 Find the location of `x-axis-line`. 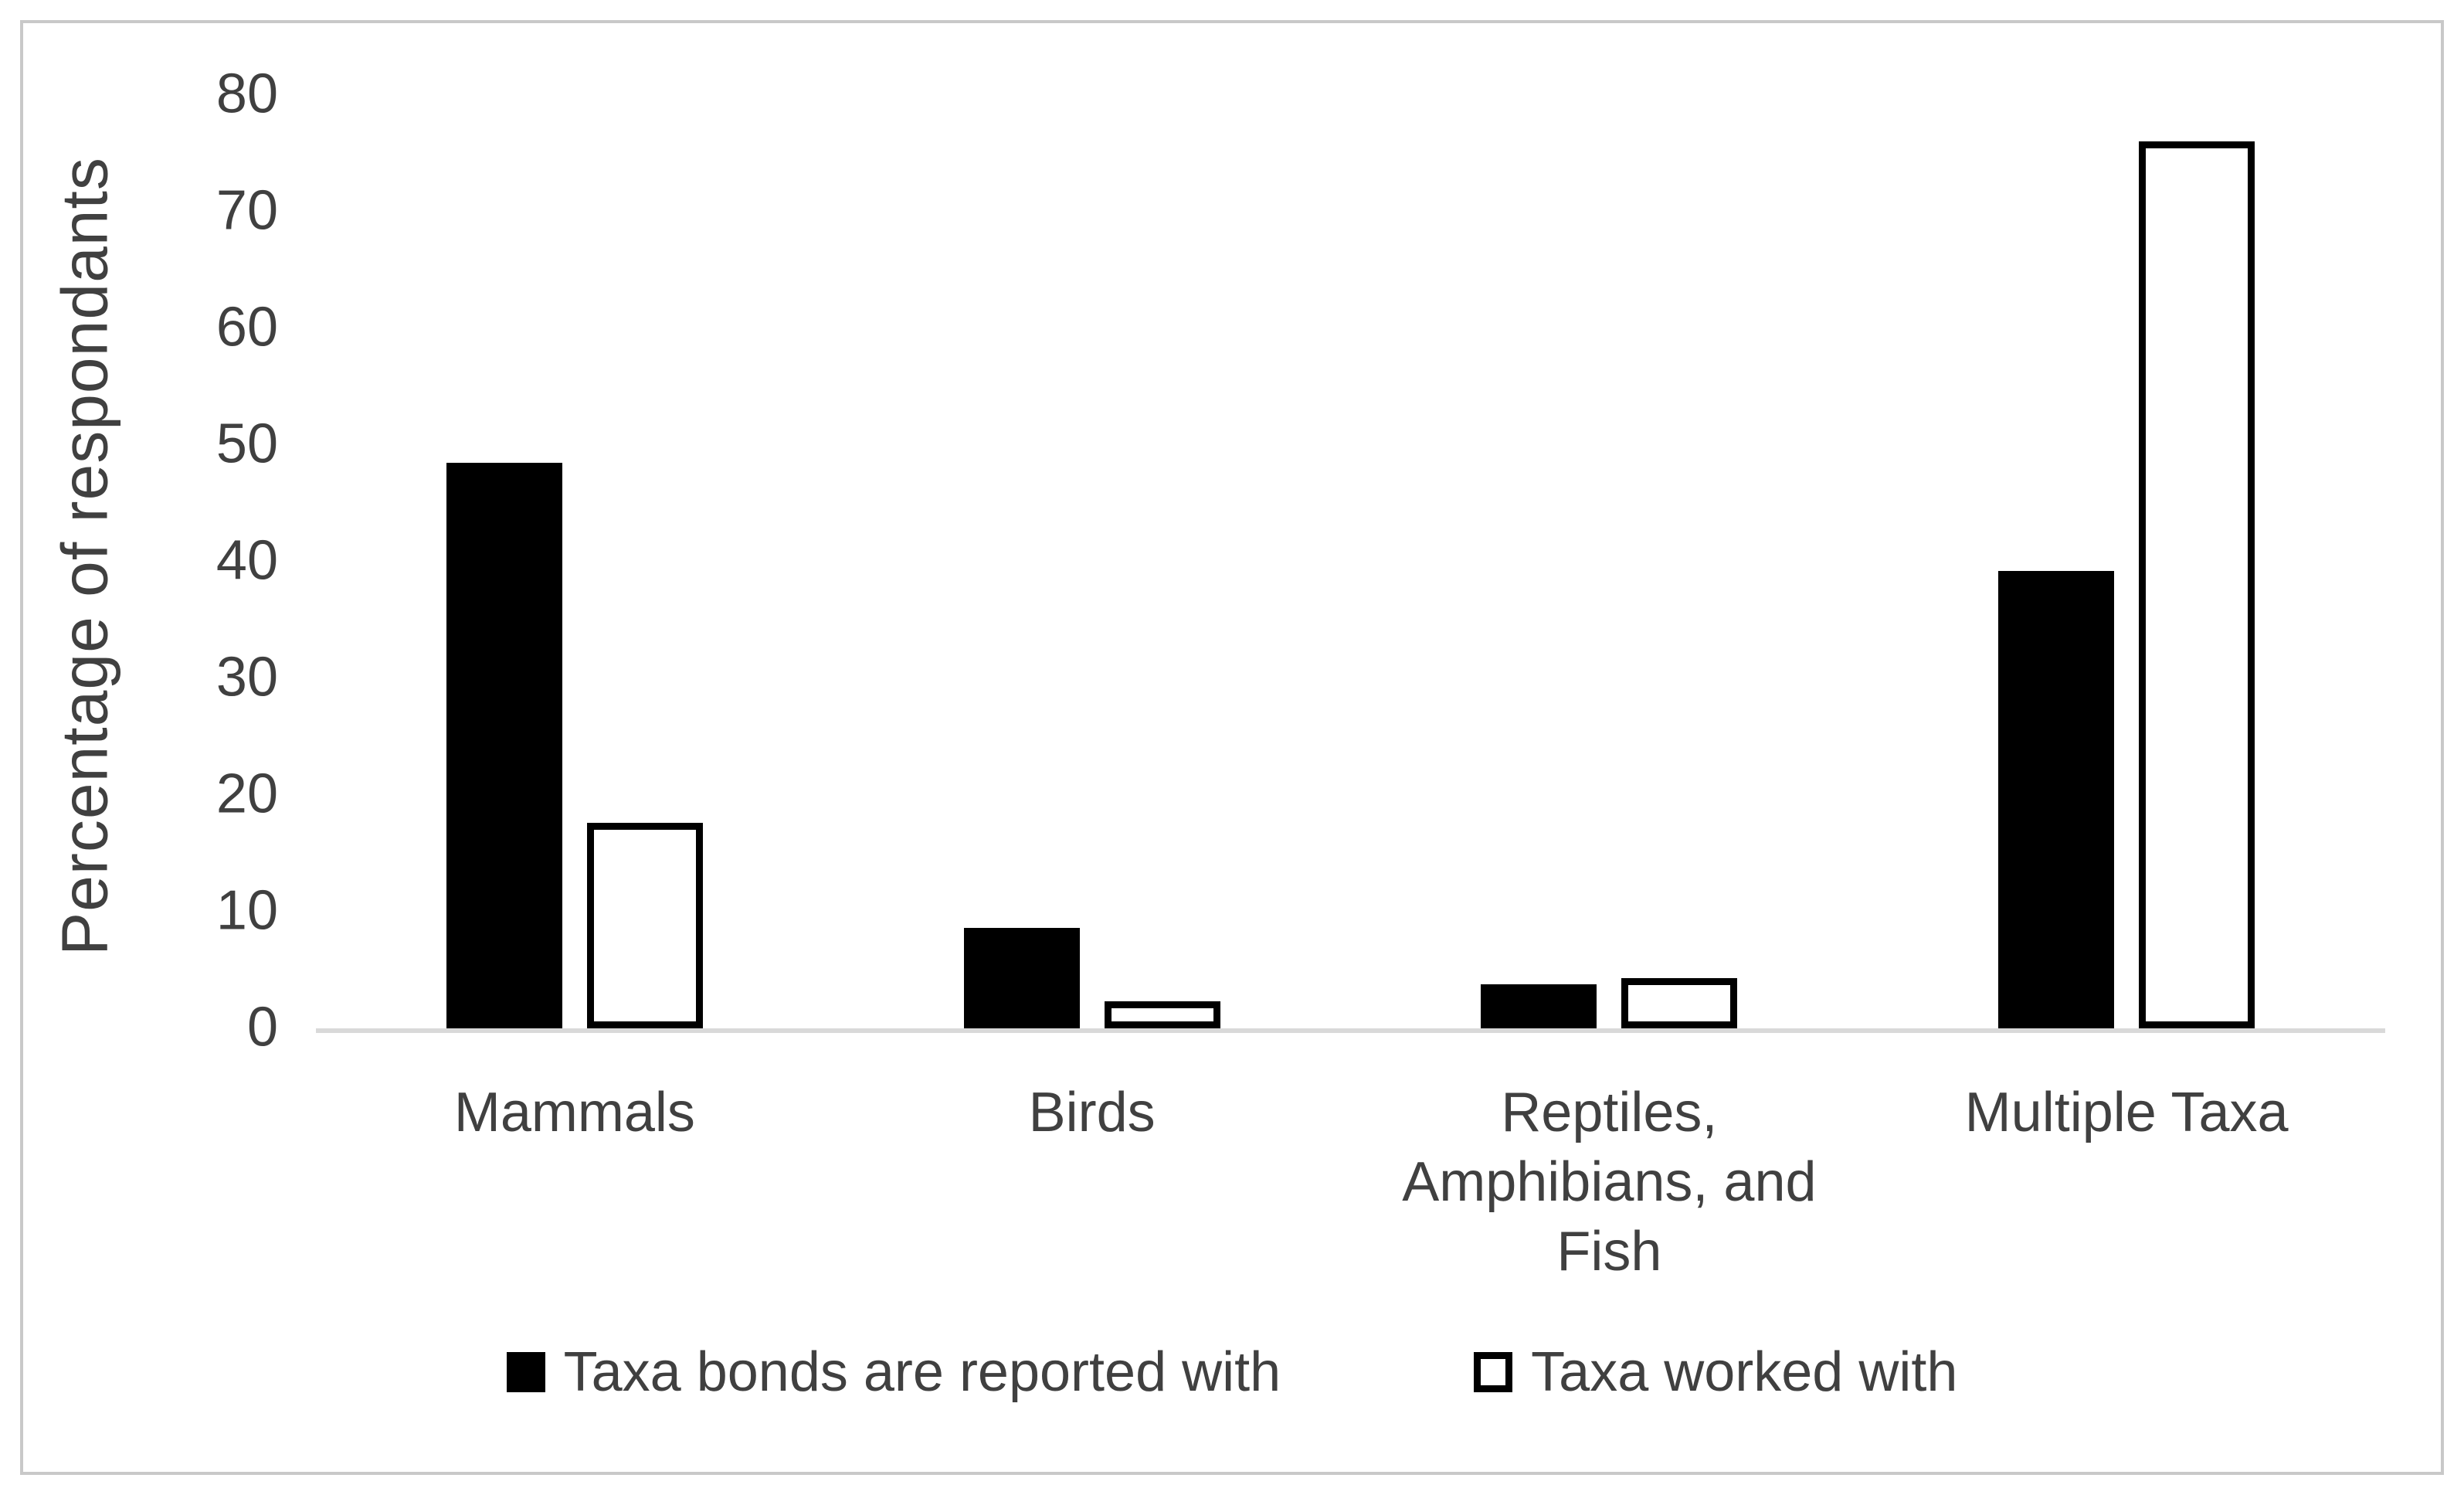

x-axis-line is located at coordinates (1350, 1030).